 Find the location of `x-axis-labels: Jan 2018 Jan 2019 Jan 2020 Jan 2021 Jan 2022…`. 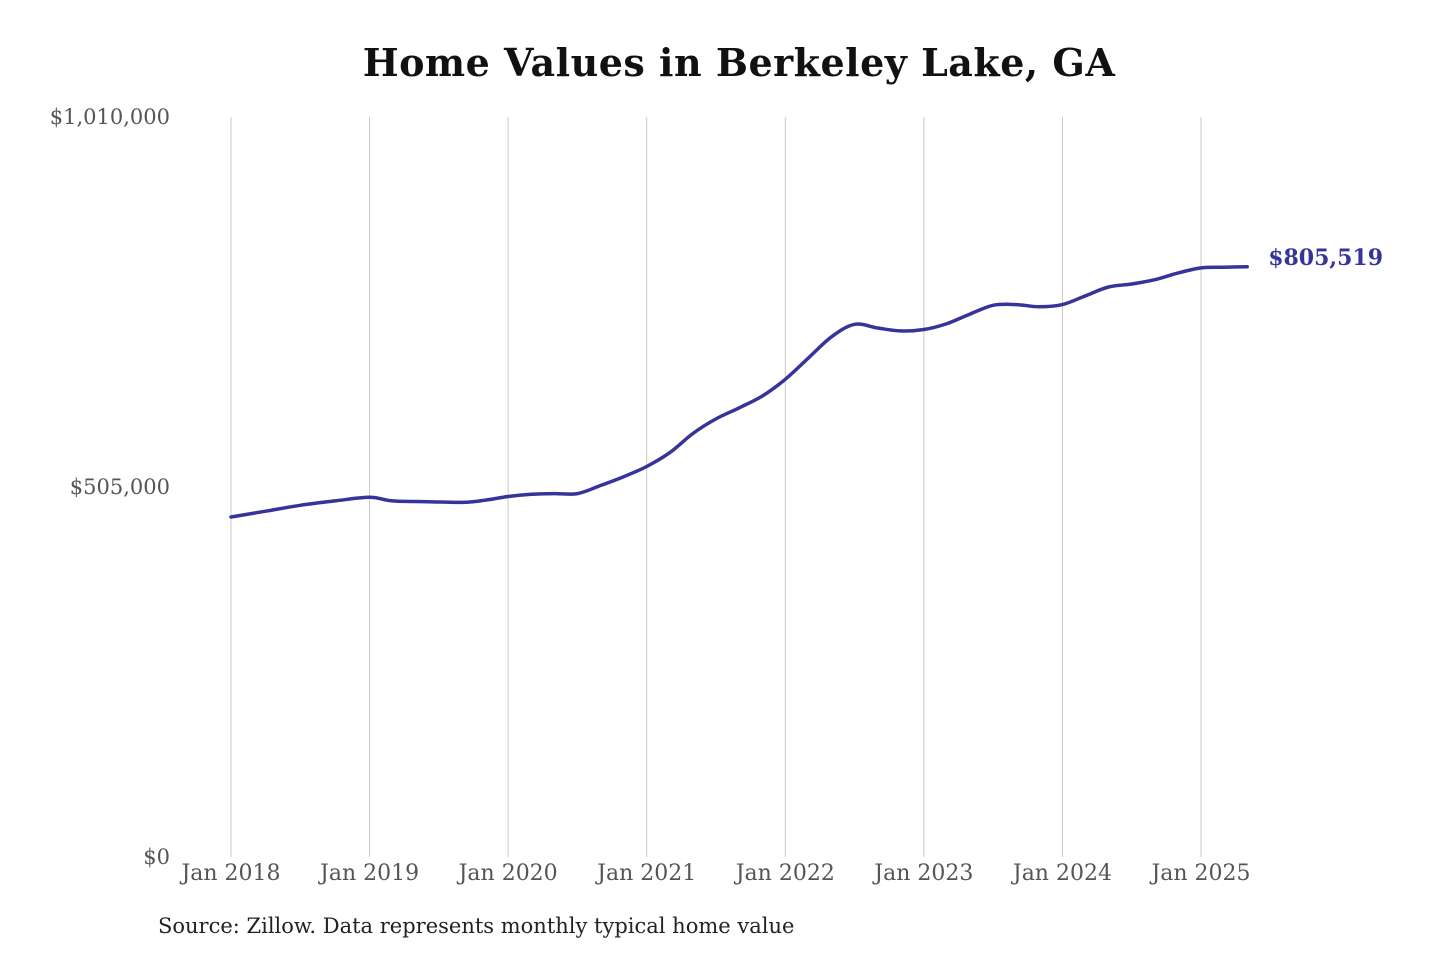

x-axis-labels: Jan 2018 Jan 2019 Jan 2020 Jan 2021 Jan 2022… is located at coordinates (714, 873).